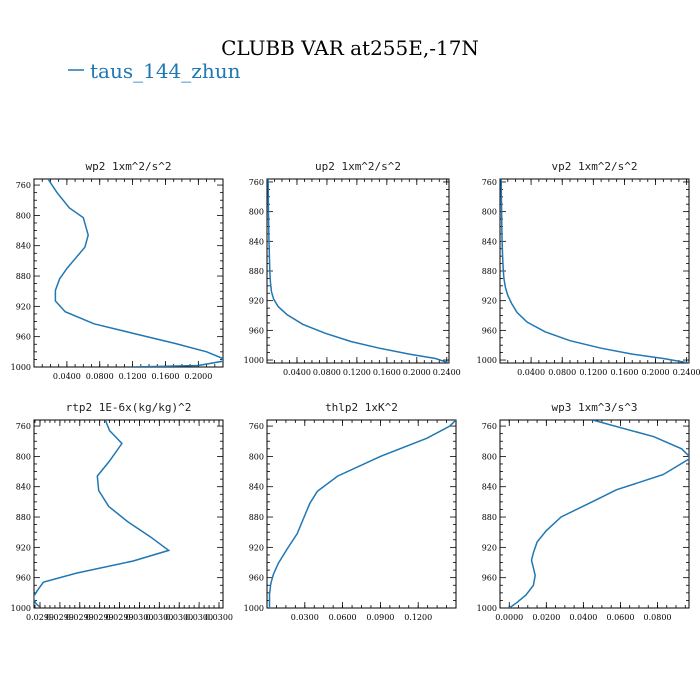 The image size is (700, 700). I want to click on up2-x-tick-label: 0.0800, so click(327, 372).